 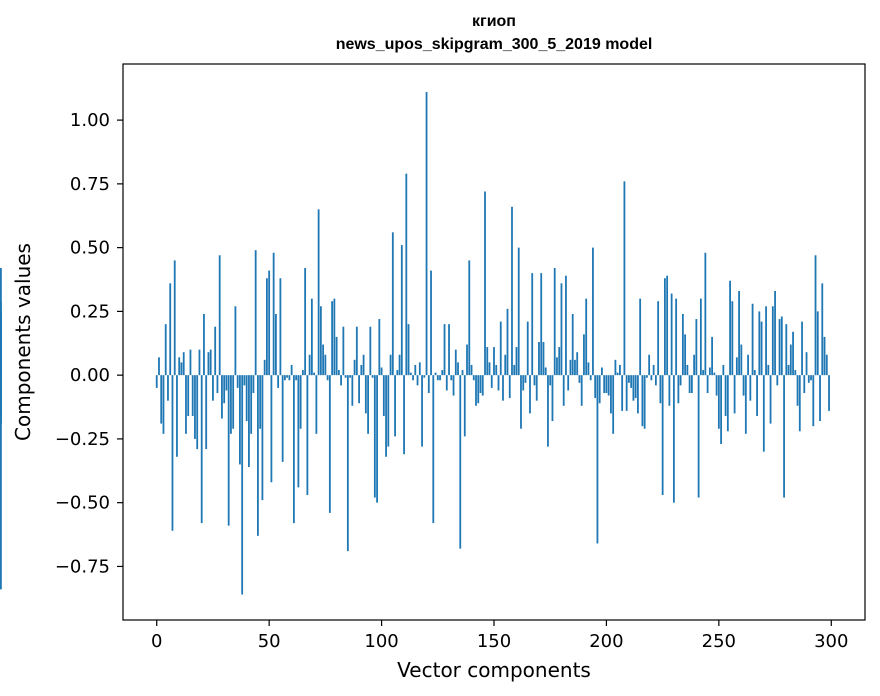 I want to click on x-axis: 0 50 100 150 200 250 300, so click(x=499, y=636).